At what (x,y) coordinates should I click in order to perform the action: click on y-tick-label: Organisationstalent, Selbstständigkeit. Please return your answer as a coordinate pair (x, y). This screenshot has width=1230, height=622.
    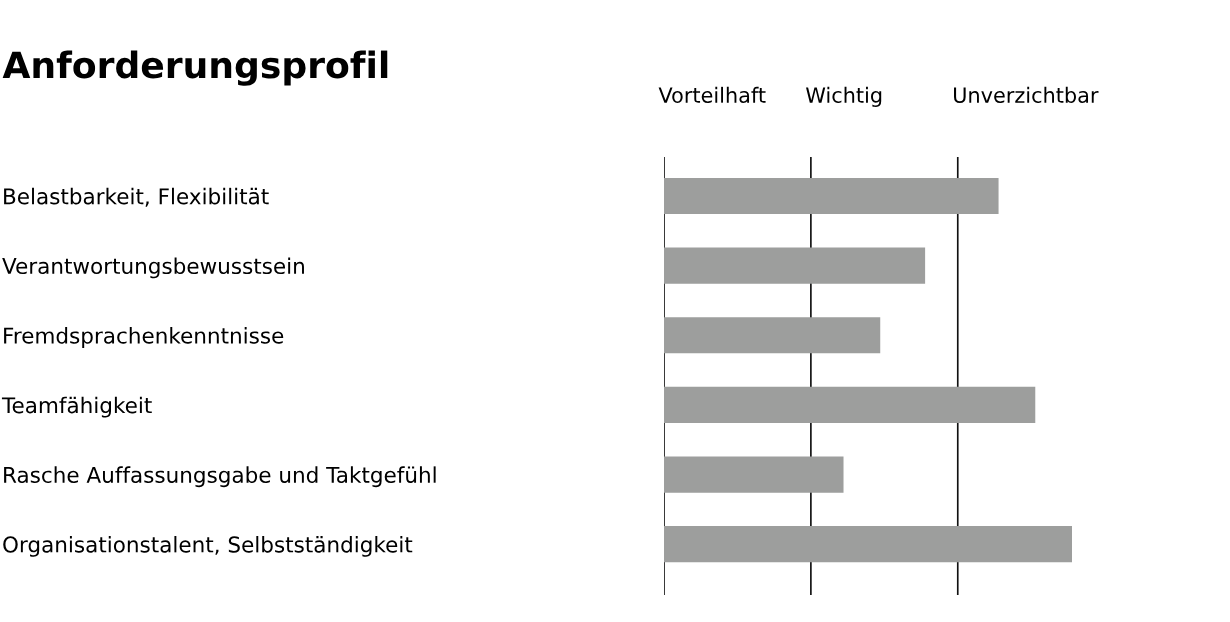
    Looking at the image, I should click on (208, 546).